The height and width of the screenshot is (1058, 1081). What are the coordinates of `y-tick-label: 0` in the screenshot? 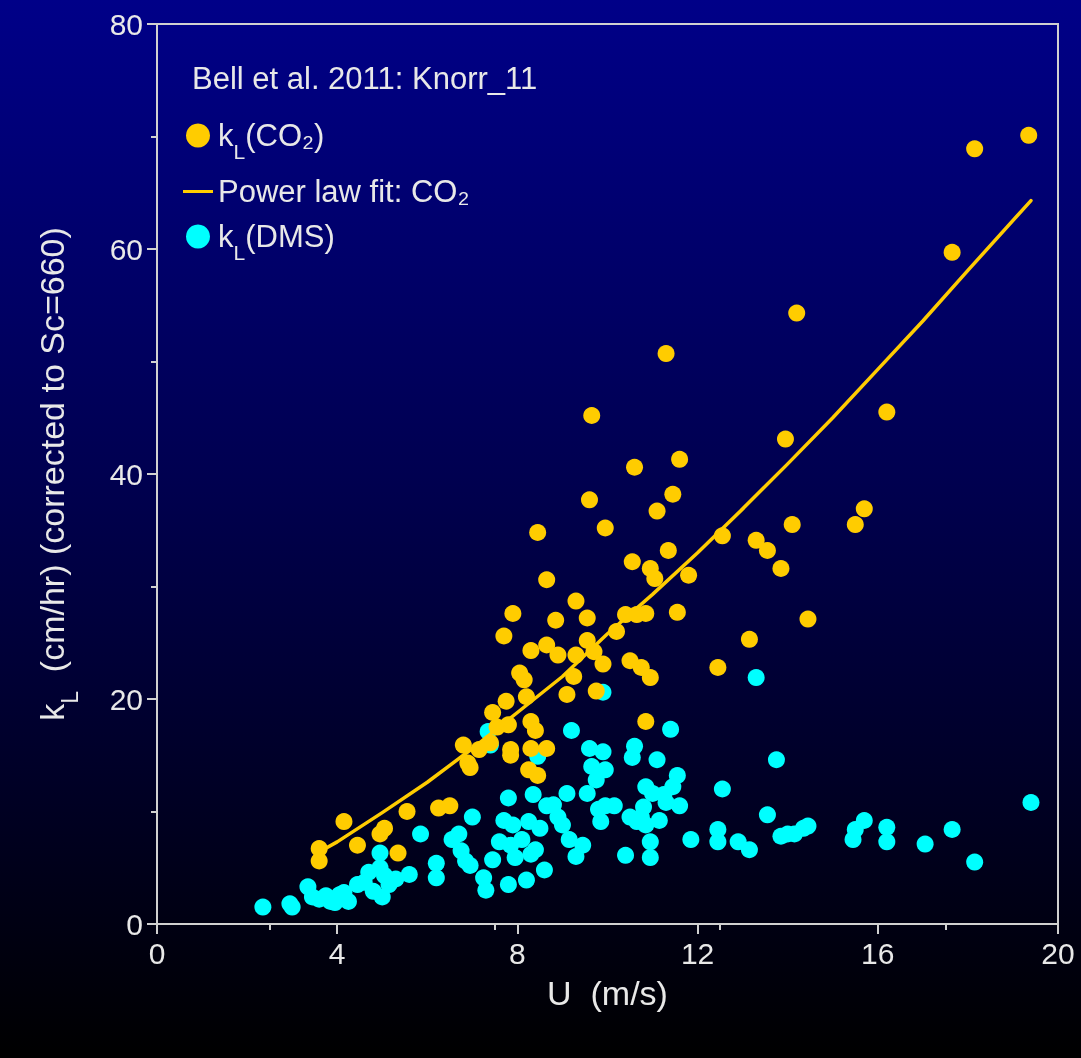 It's located at (134, 924).